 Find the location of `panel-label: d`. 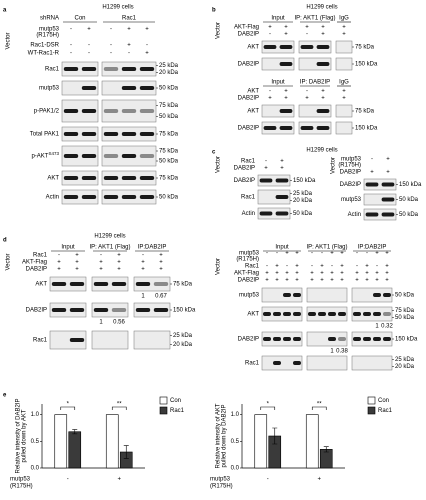

panel-label: d is located at coordinates (5, 241).